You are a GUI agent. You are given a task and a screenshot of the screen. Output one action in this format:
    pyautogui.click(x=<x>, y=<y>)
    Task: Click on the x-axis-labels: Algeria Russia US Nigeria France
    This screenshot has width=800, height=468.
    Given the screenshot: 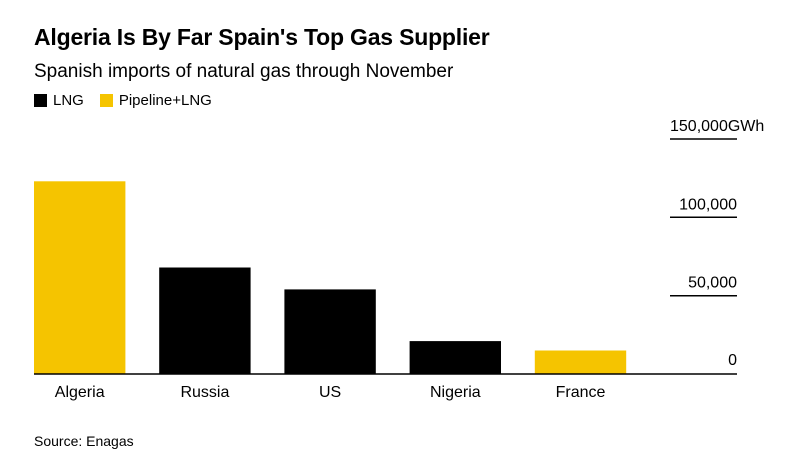 What is the action you would take?
    pyautogui.click(x=330, y=392)
    